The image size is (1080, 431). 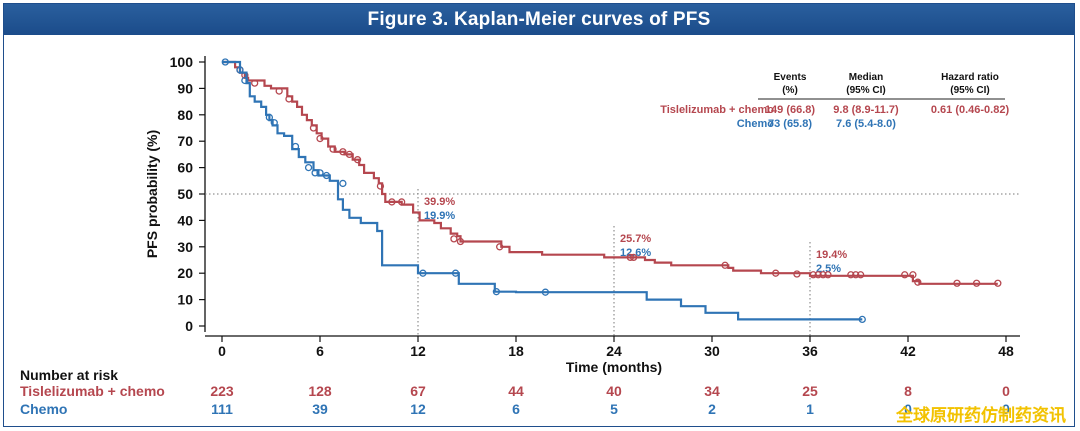 I want to click on risk-count: 39, so click(x=320, y=409).